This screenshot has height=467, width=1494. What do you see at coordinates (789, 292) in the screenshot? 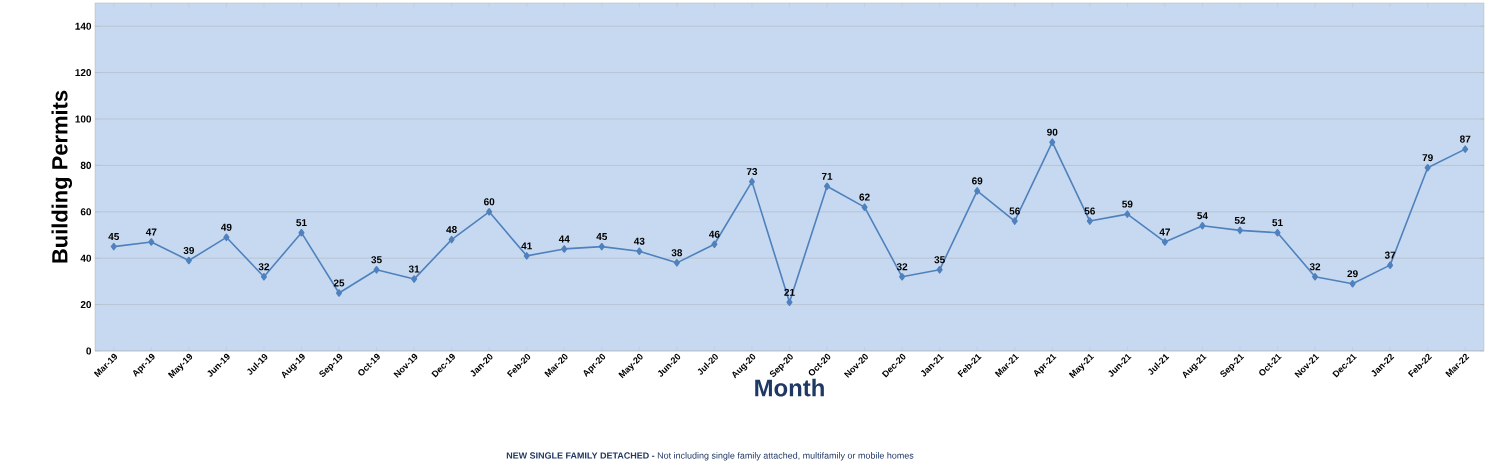
I see `data-label: 21` at bounding box center [789, 292].